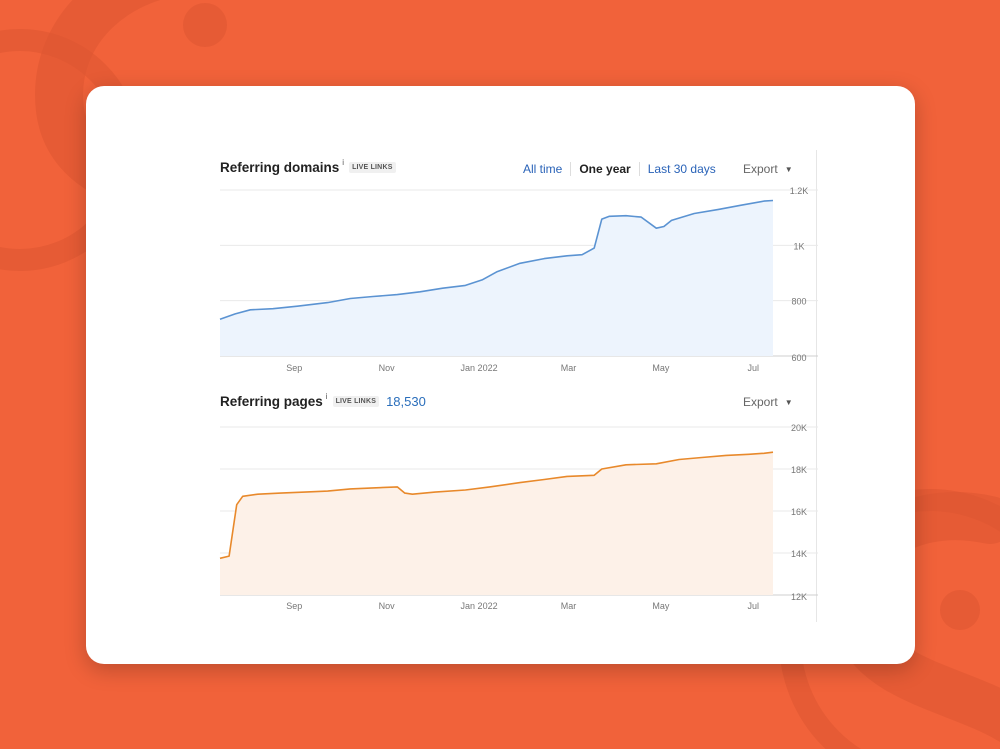 This screenshot has height=749, width=1000. What do you see at coordinates (605, 169) in the screenshot?
I see `range-one-year: One year` at bounding box center [605, 169].